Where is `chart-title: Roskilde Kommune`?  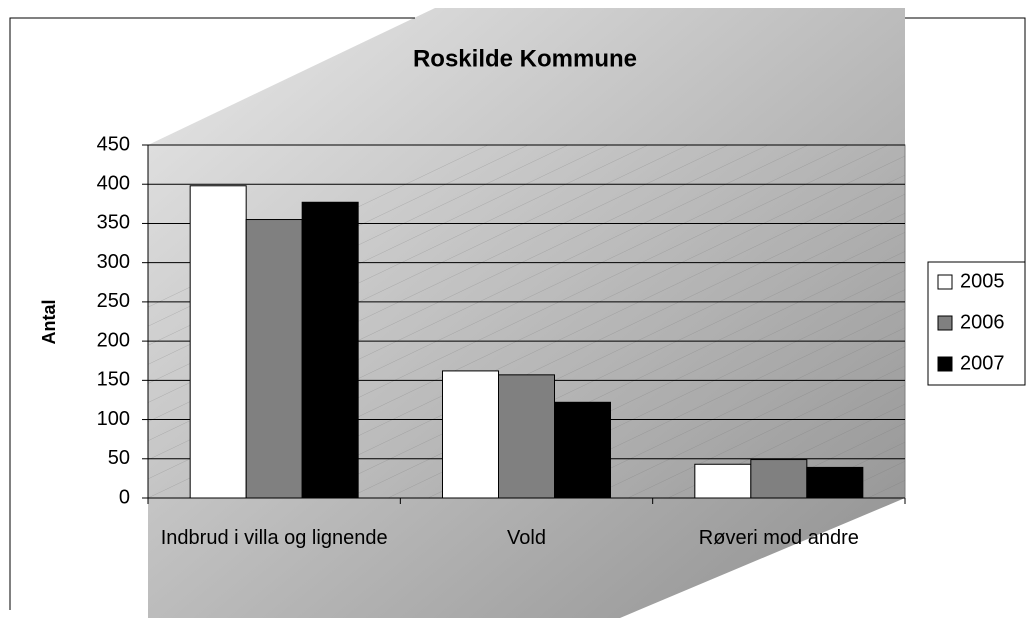 chart-title: Roskilde Kommune is located at coordinates (525, 58).